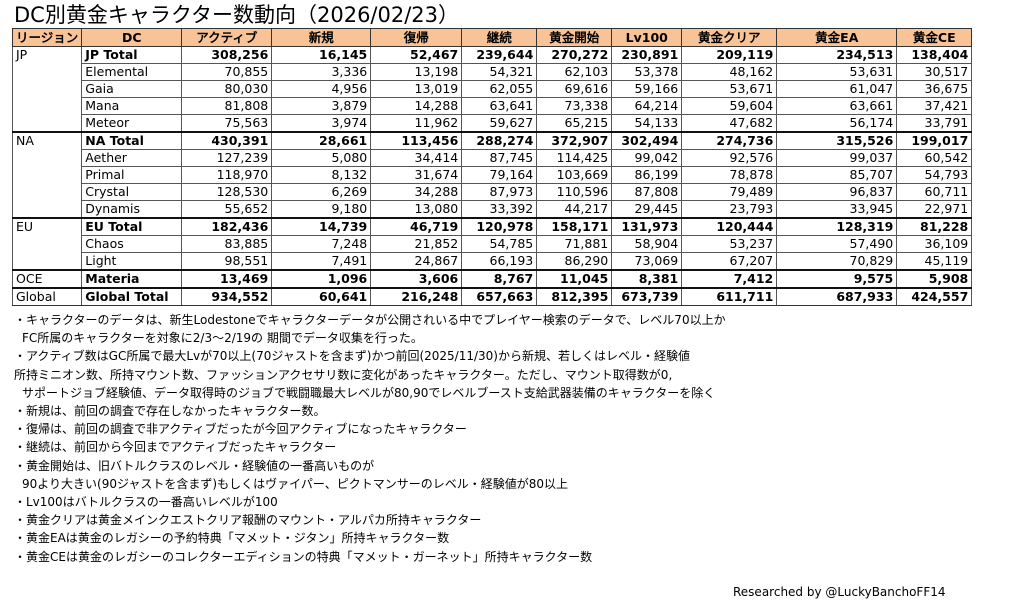 The height and width of the screenshot is (602, 1024). What do you see at coordinates (729, 226) in the screenshot?
I see `value-cell: 120,444` at bounding box center [729, 226].